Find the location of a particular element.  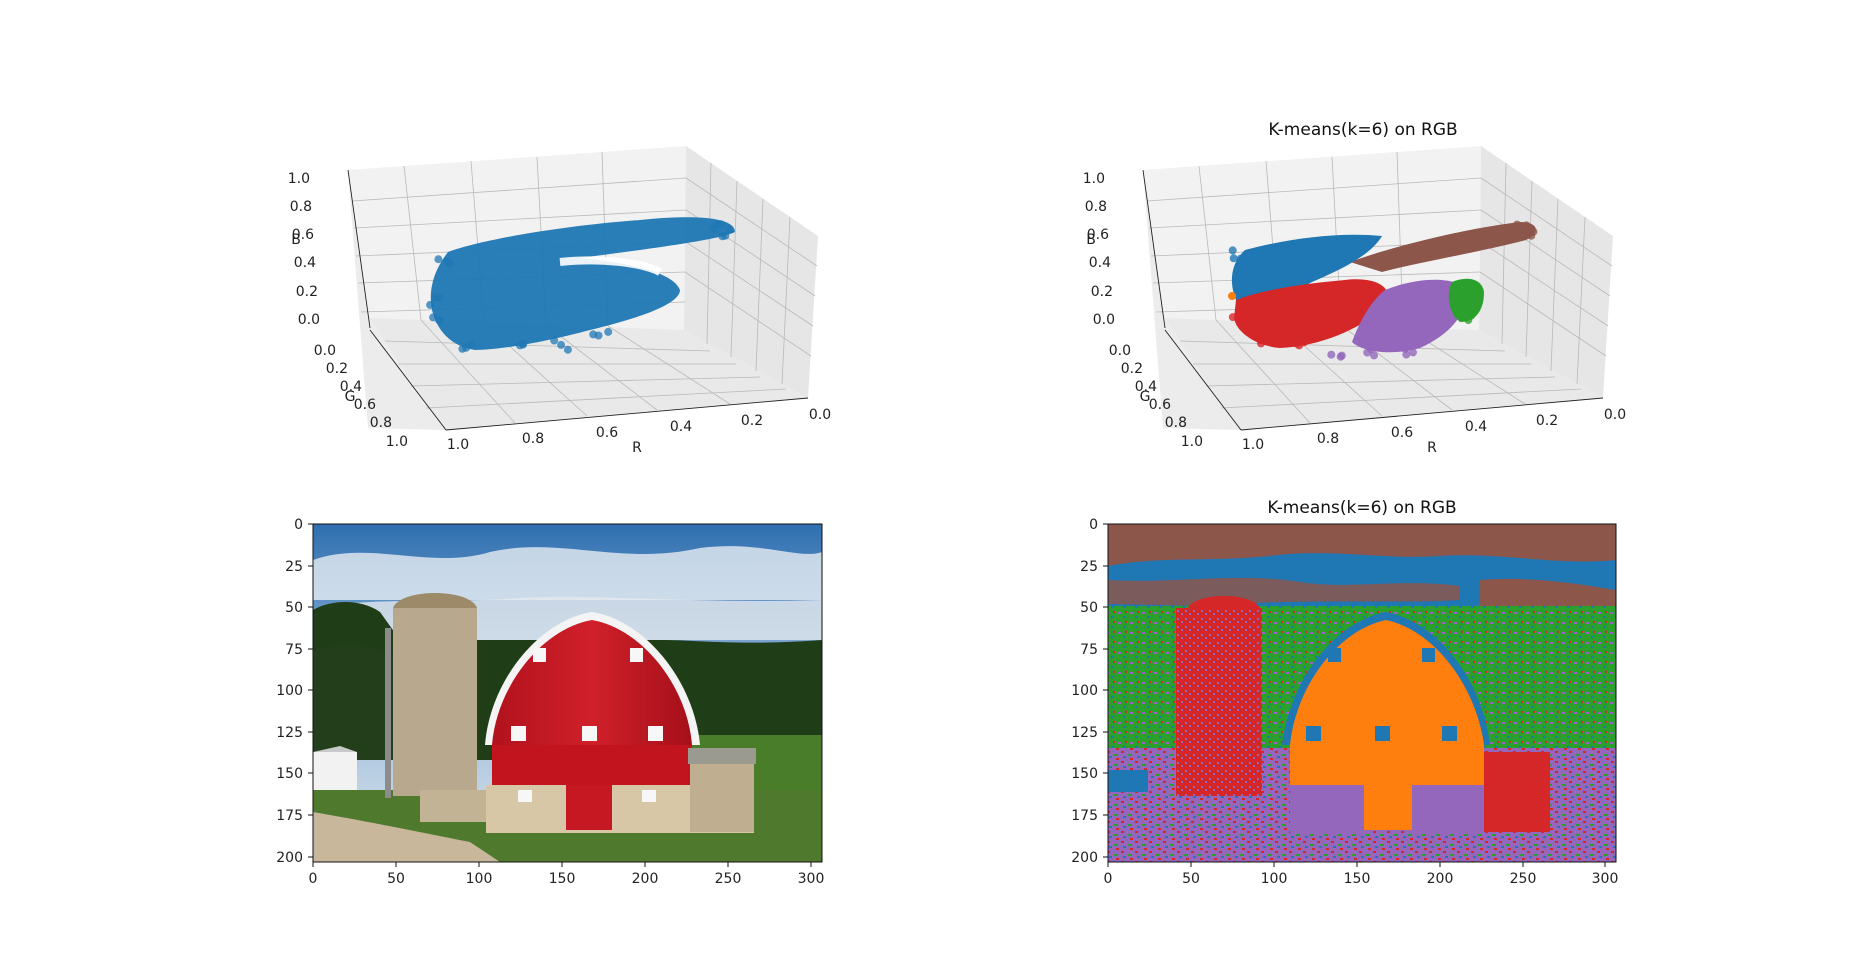

r-tick-label: 0.4 is located at coordinates (681, 427).